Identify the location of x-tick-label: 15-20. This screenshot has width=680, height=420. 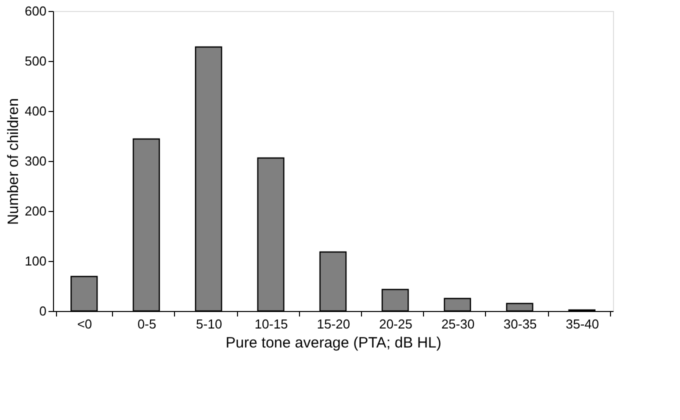
(333, 324).